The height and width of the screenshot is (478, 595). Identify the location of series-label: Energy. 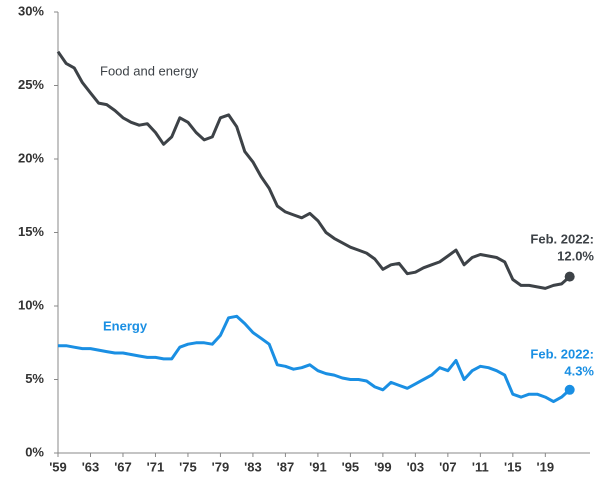
(125, 325).